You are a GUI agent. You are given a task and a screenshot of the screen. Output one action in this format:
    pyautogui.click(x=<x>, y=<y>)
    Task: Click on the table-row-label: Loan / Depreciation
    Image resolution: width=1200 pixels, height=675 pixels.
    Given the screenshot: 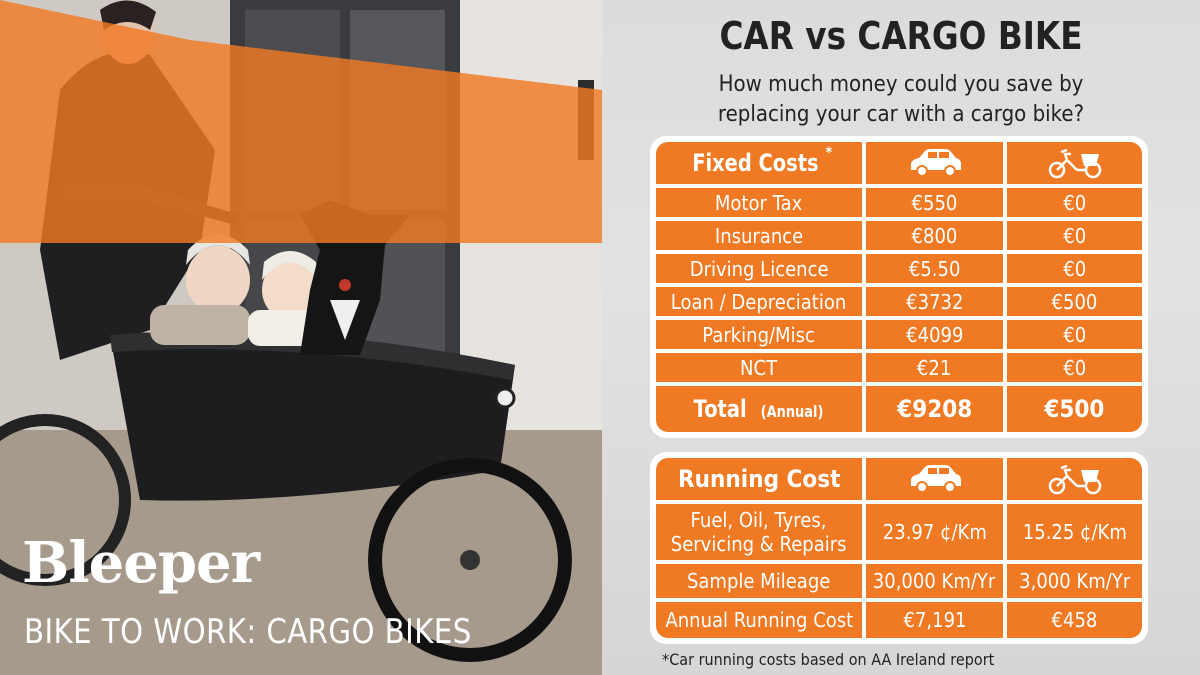 What is the action you would take?
    pyautogui.click(x=759, y=301)
    